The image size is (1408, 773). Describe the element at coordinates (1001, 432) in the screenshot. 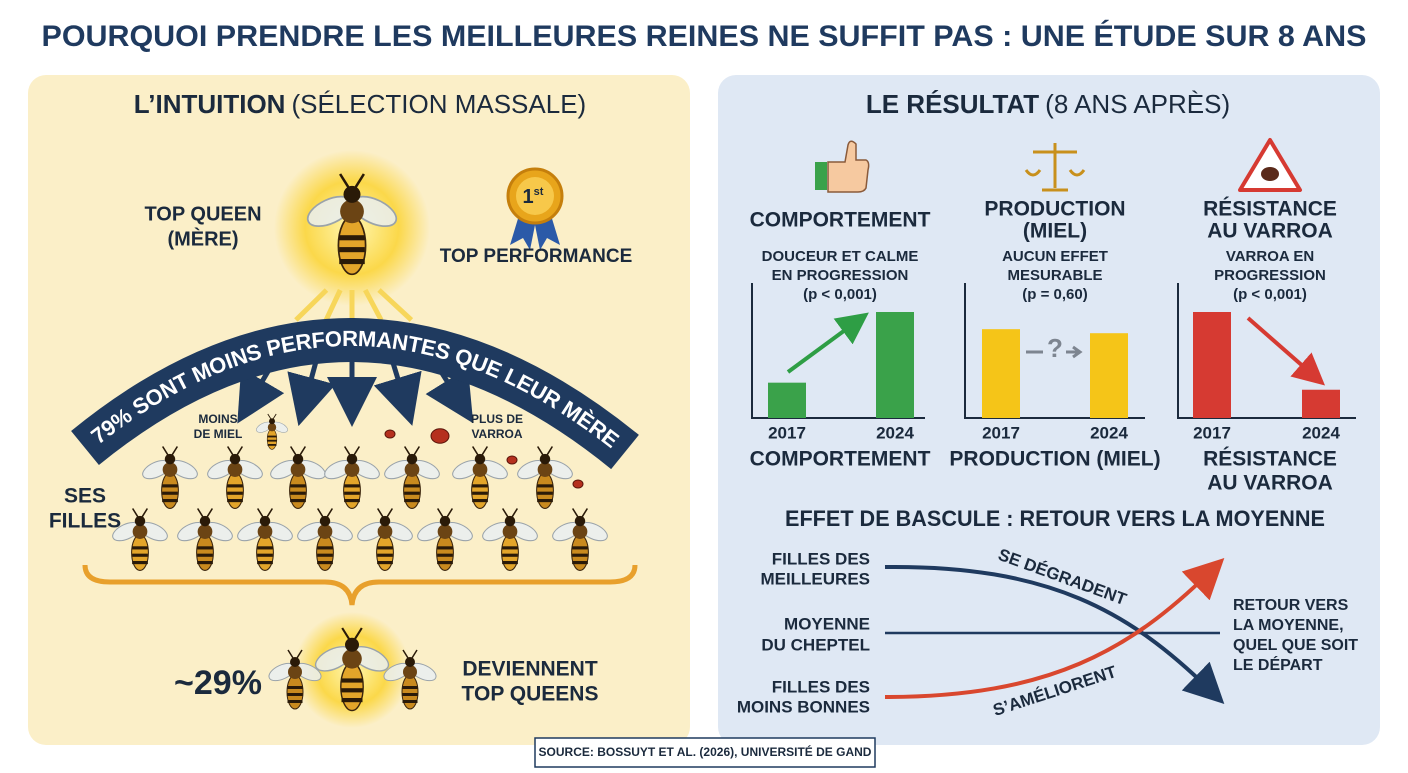

I see `year-label: 2017` at that location.